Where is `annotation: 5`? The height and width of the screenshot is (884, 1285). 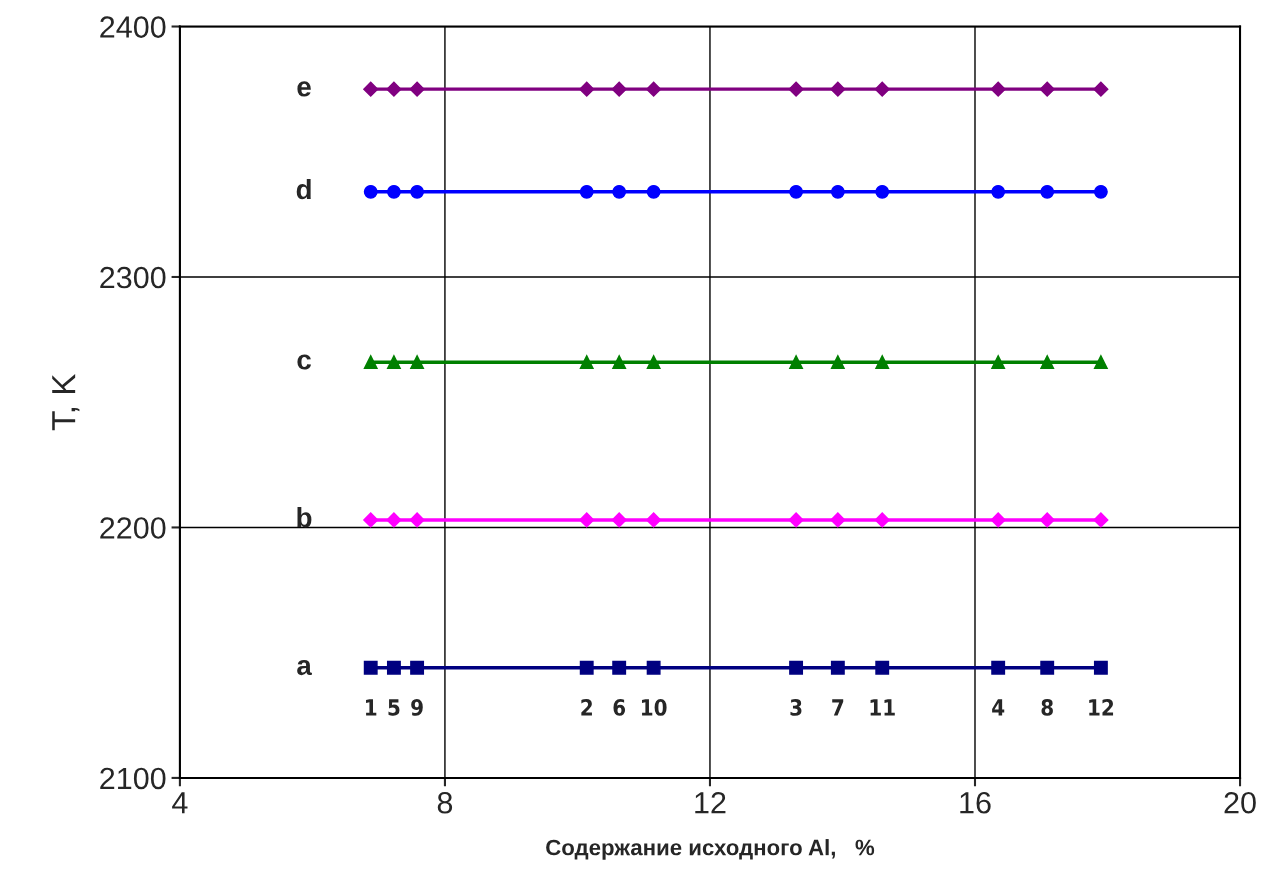
annotation: 5 is located at coordinates (394, 707).